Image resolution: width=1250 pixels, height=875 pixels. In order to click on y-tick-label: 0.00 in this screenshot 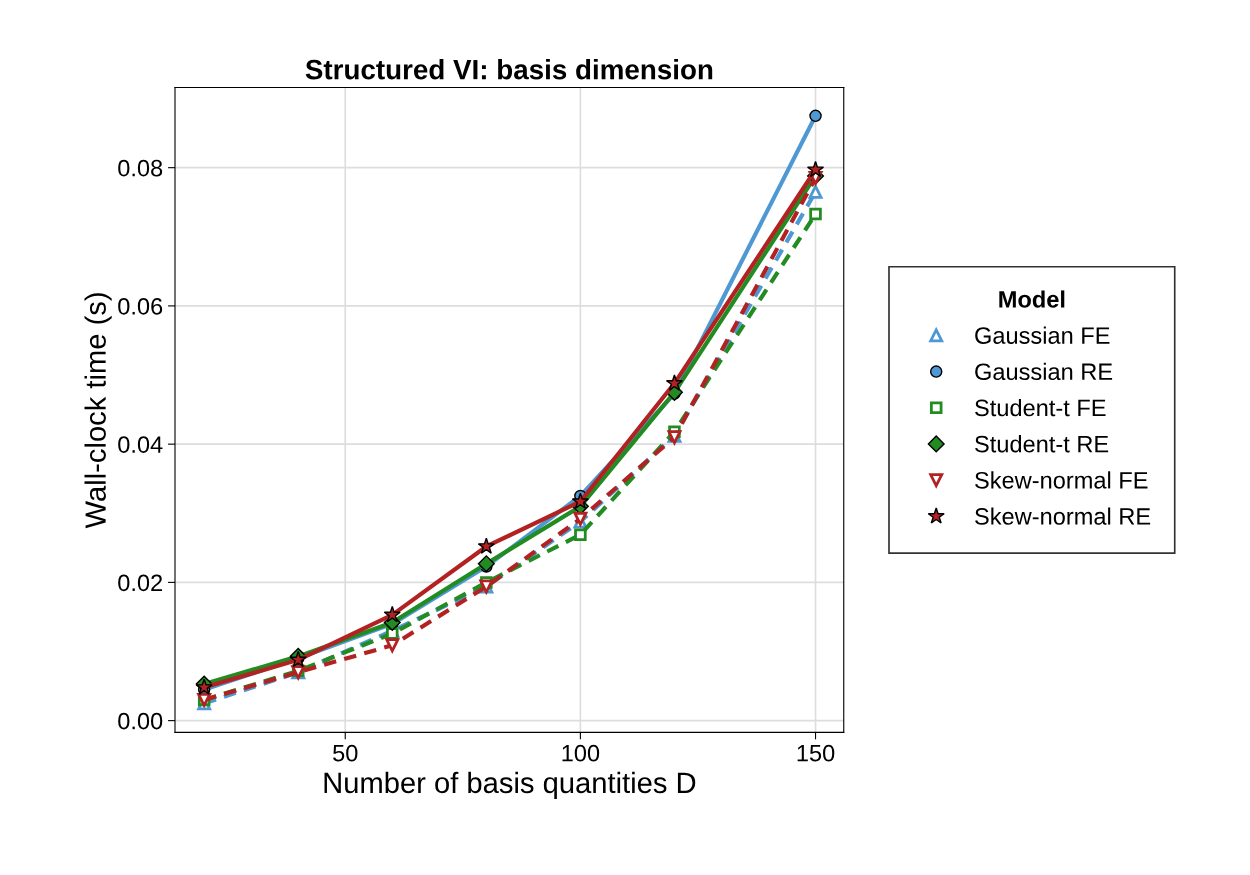, I will do `click(140, 721)`.